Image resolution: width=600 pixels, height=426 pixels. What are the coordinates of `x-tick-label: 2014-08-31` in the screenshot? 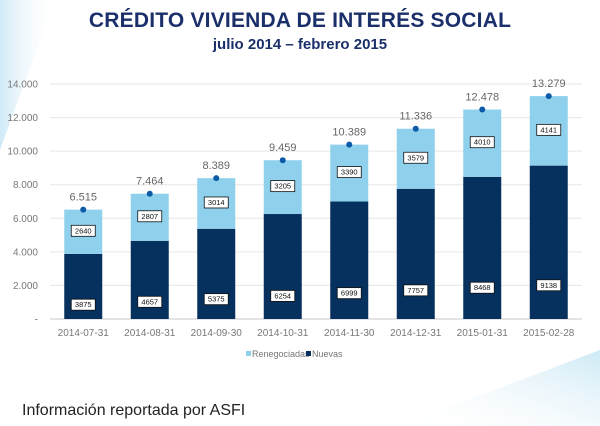 It's located at (150, 333).